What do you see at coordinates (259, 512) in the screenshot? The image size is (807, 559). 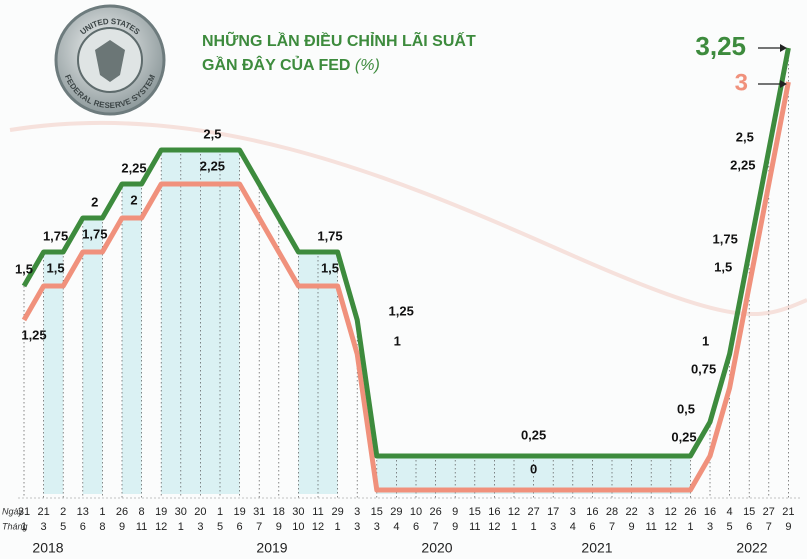 I see `x-day-label: 31` at bounding box center [259, 512].